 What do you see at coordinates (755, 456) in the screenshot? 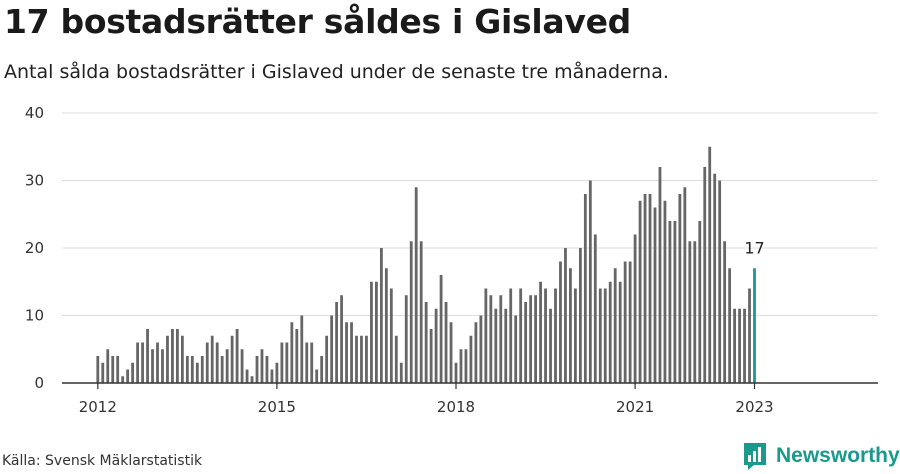
I see `newsworthy-bar-icon` at bounding box center [755, 456].